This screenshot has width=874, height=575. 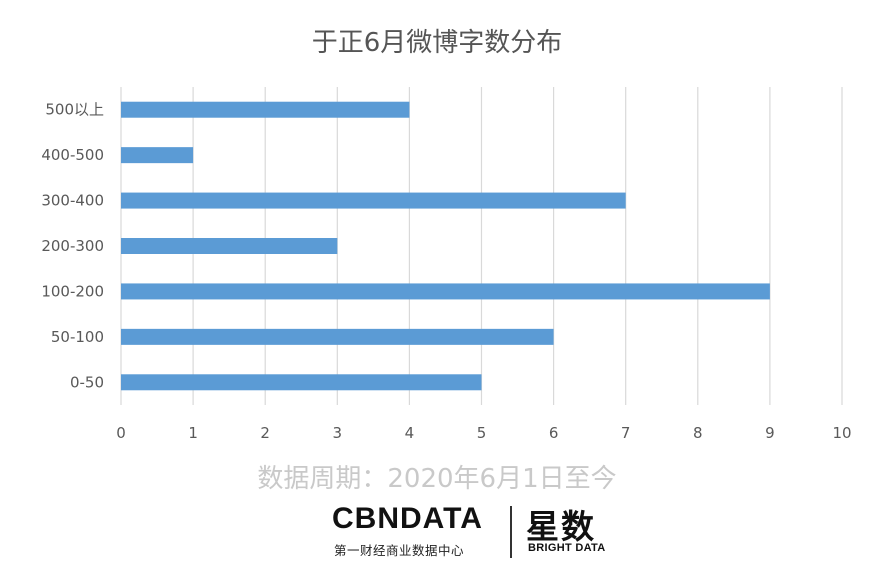 What do you see at coordinates (72, 291) in the screenshot?
I see `category-label: 100-200` at bounding box center [72, 291].